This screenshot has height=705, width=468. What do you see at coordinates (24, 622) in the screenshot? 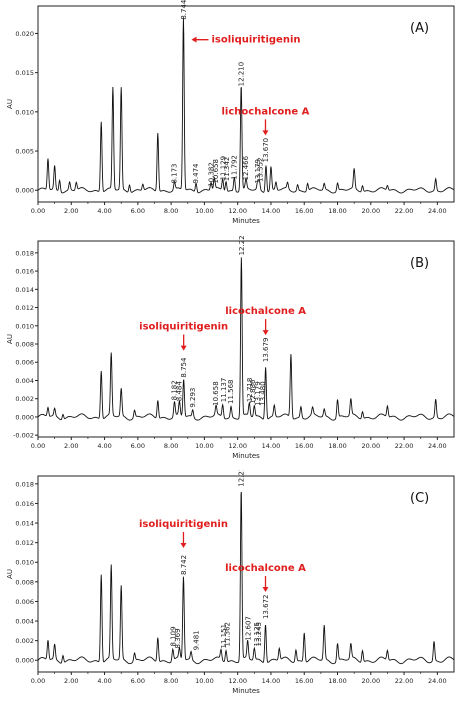
I see `y-tick-label: 0.004` at bounding box center [24, 622].